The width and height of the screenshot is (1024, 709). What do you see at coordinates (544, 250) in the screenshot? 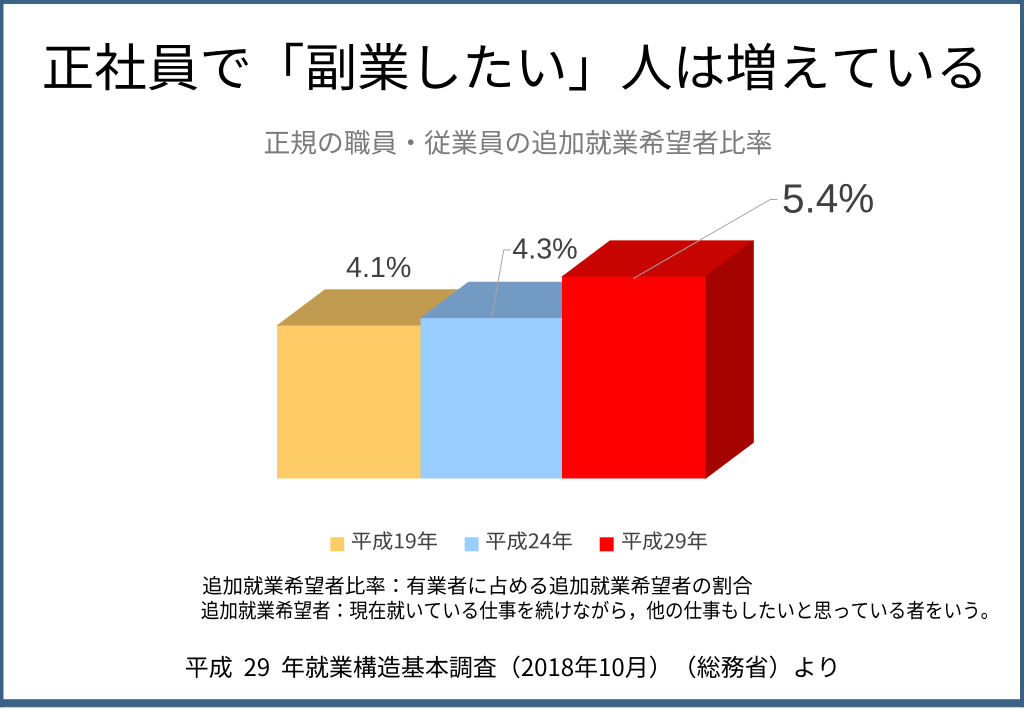
I see `svg-text: 4.3%` at bounding box center [544, 250].